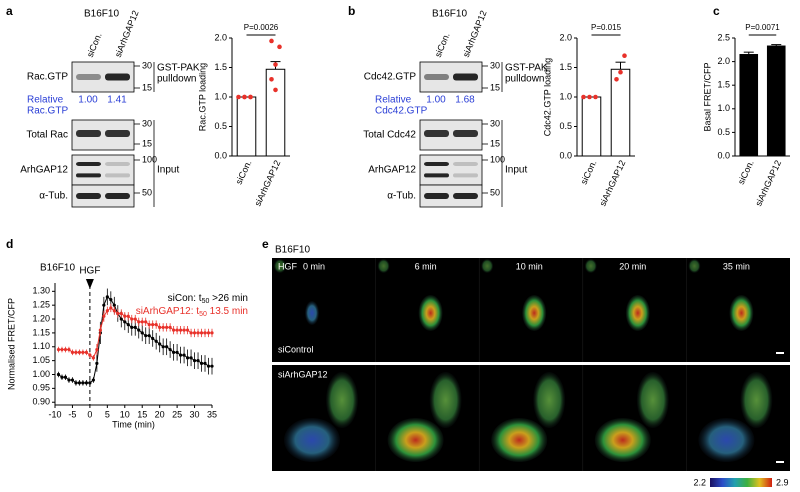  I want to click on p-value: P=0.0026, so click(261, 27).